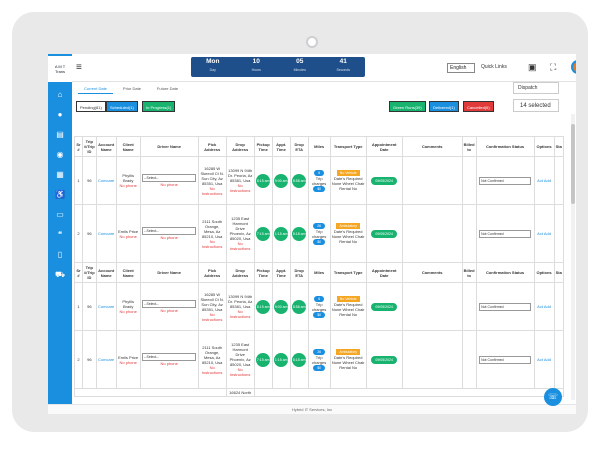 Image resolution: width=600 pixels, height=450 pixels. Describe the element at coordinates (536, 88) in the screenshot. I see `dispatch-select: Dispatch` at that location.